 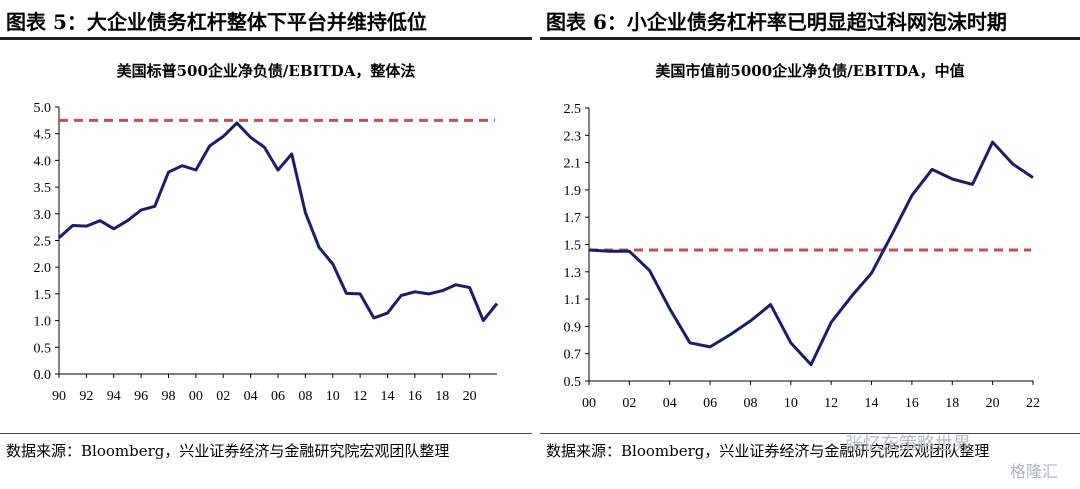 What do you see at coordinates (573, 191) in the screenshot?
I see `y-tick-label: 1.9` at bounding box center [573, 191].